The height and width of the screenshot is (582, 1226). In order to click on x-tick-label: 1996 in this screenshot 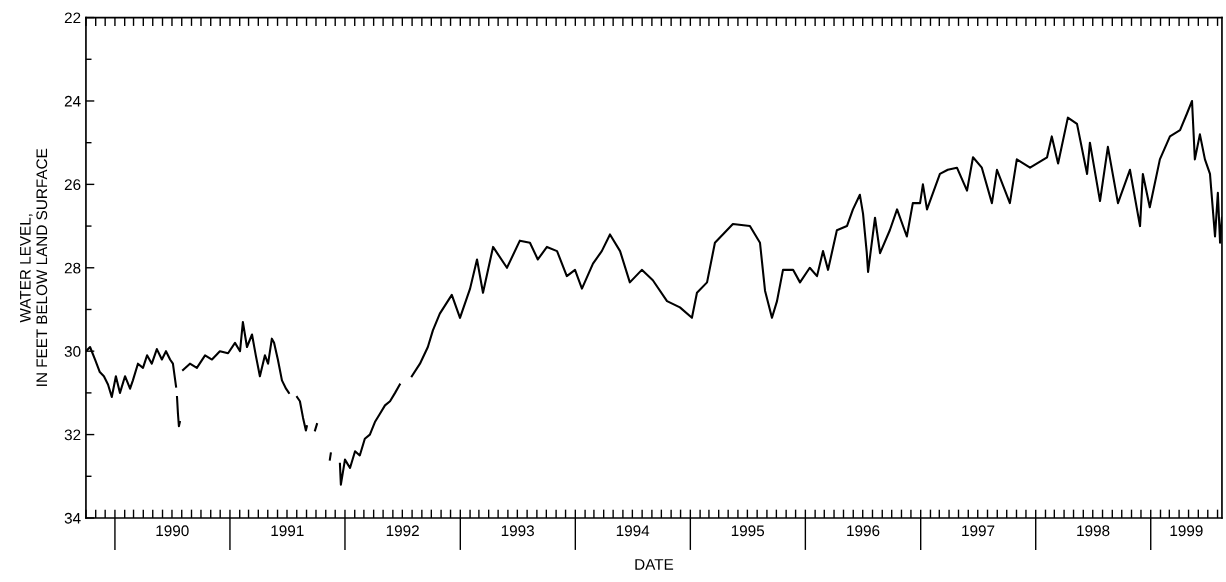, I will do `click(863, 531)`.